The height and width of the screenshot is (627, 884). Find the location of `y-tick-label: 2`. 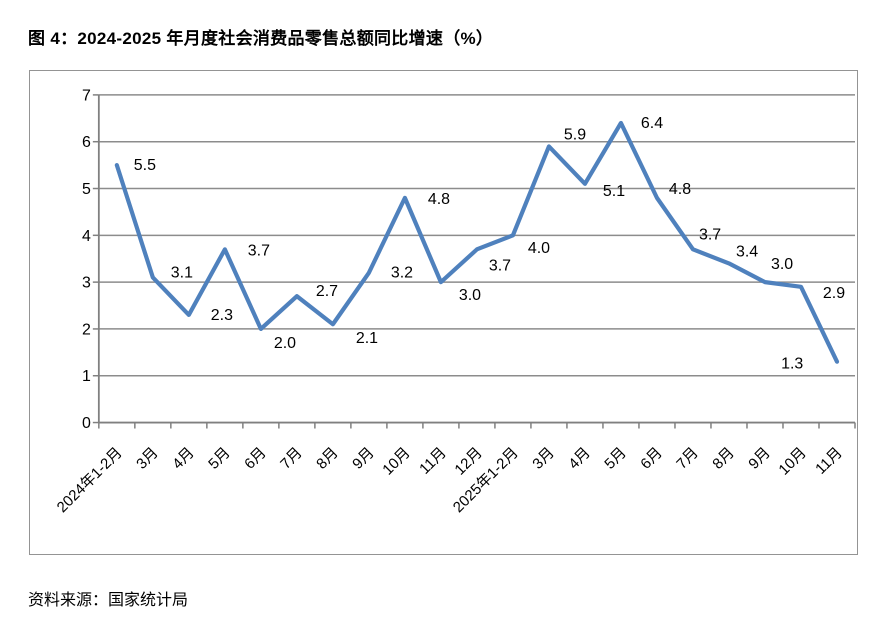

y-tick-label: 2 is located at coordinates (86, 329).